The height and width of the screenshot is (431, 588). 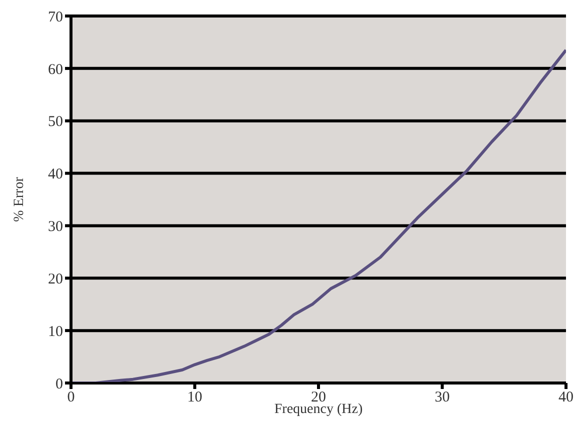 What do you see at coordinates (19, 199) in the screenshot?
I see `y-axis-title: % Error` at bounding box center [19, 199].